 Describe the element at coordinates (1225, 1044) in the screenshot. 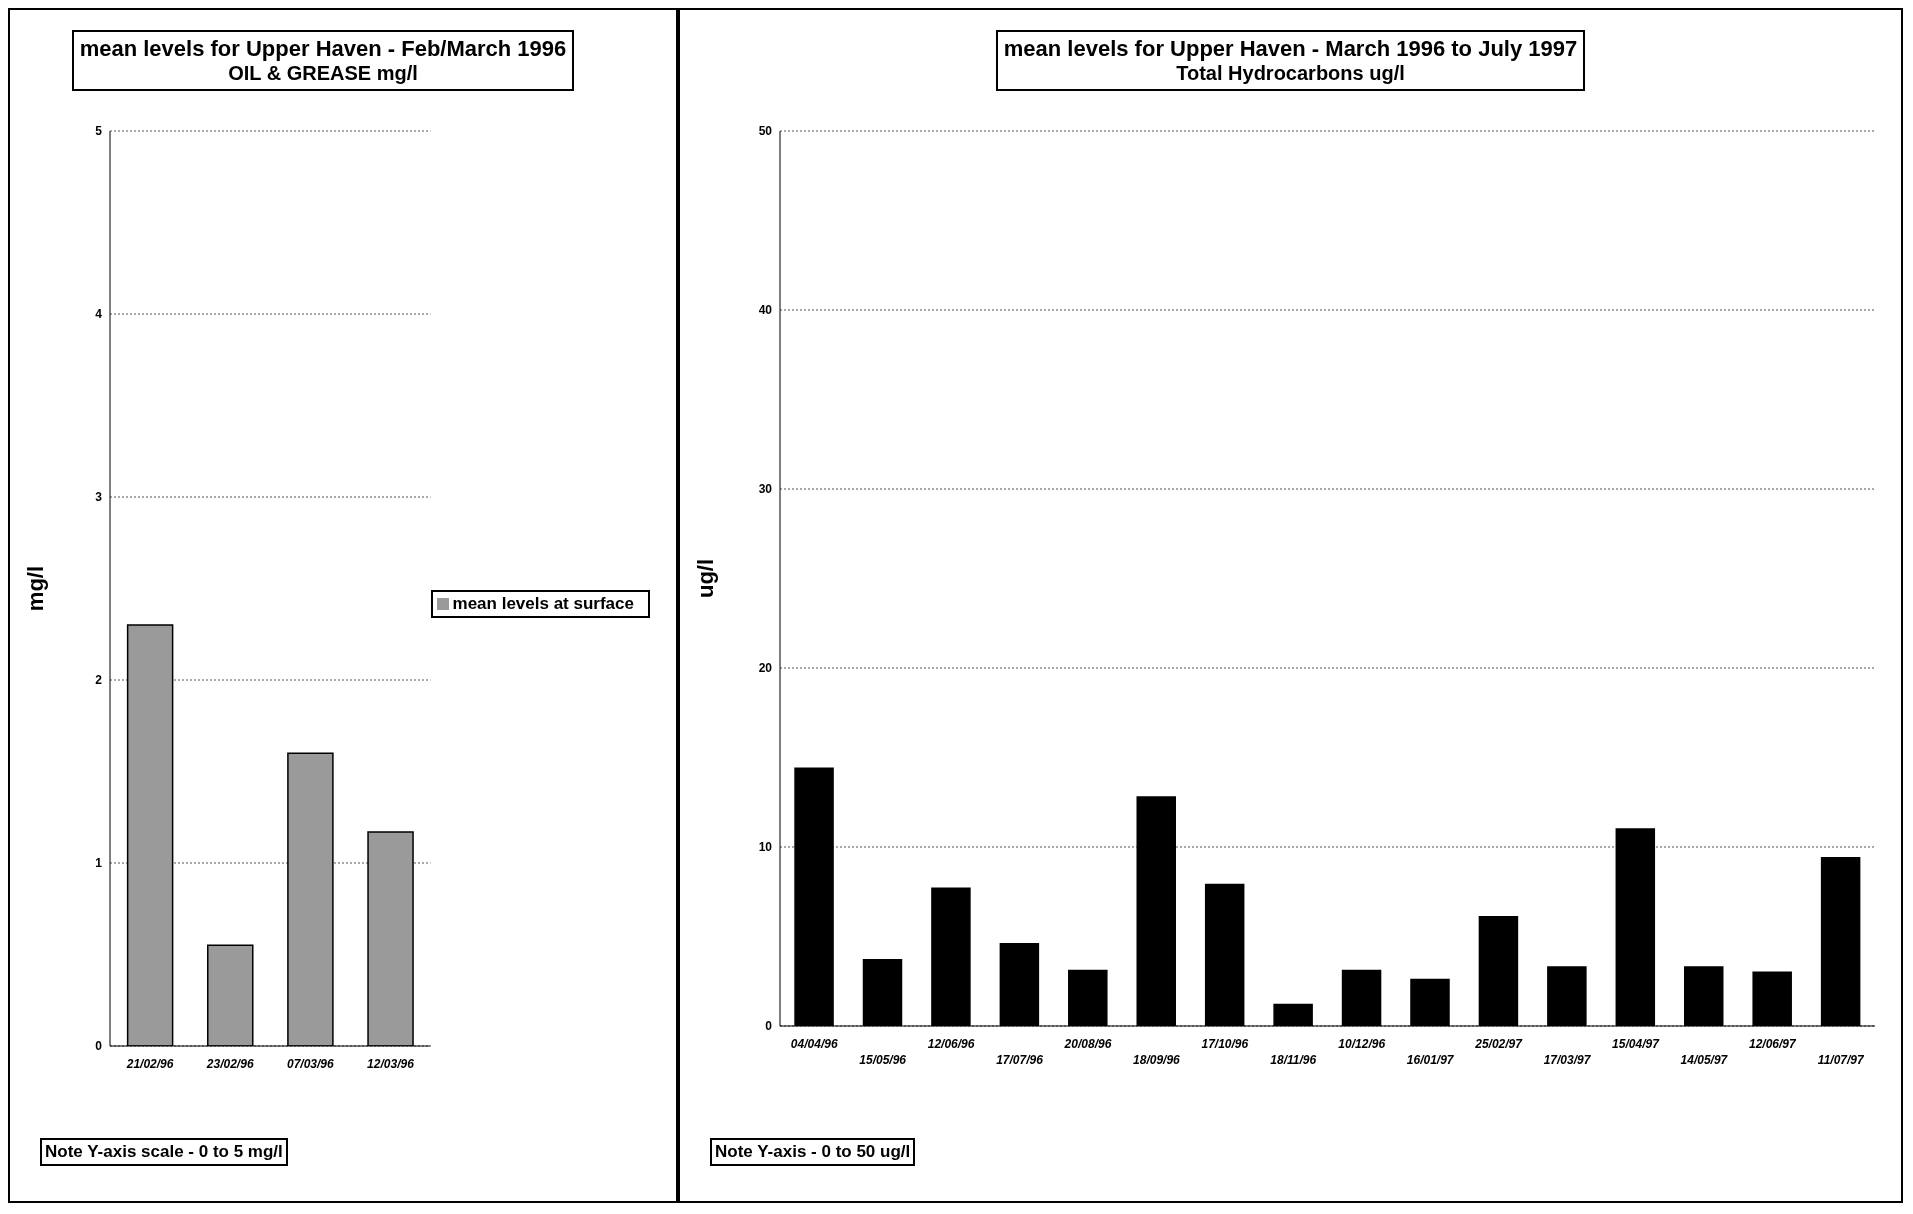

I see `x-tick-label: 17/10/96` at that location.